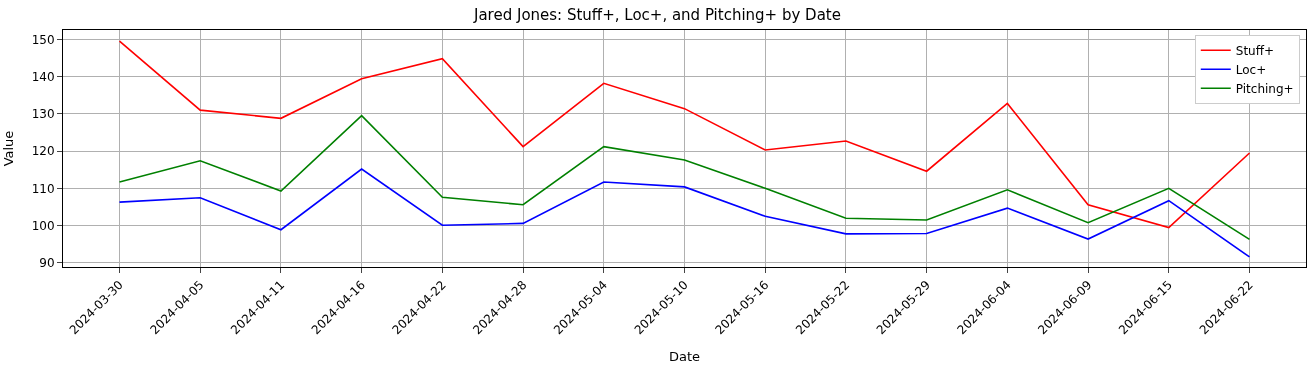  I want to click on legend-label: Loc+, so click(1251, 69).